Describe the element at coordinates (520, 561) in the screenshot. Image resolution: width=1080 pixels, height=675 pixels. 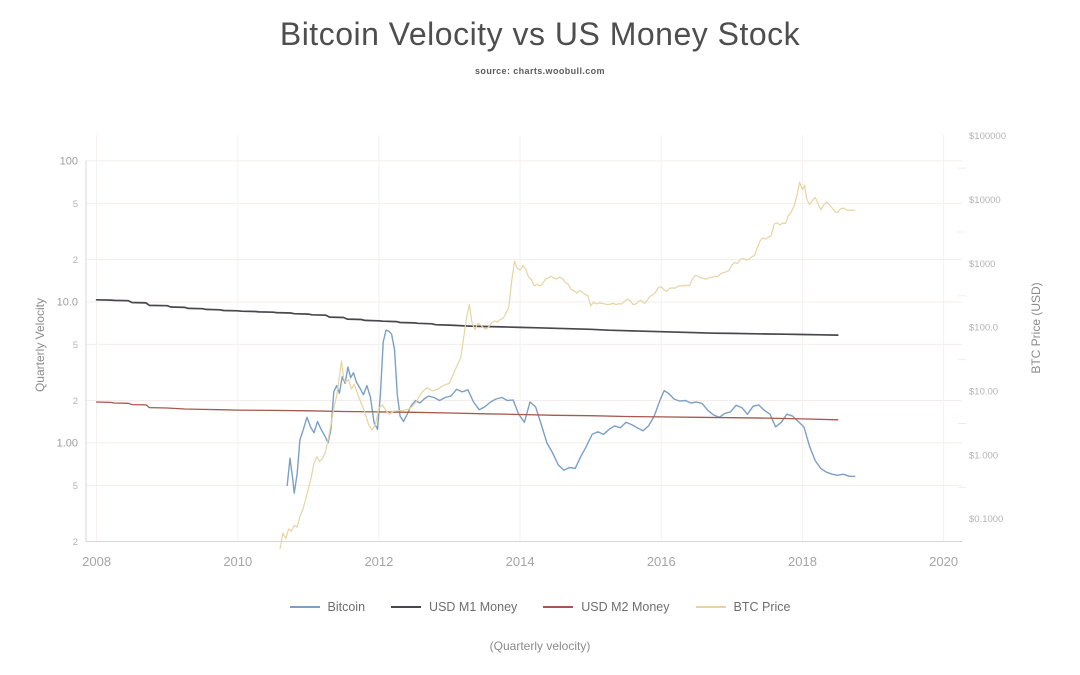
I see `x-tick-label: 2014` at that location.